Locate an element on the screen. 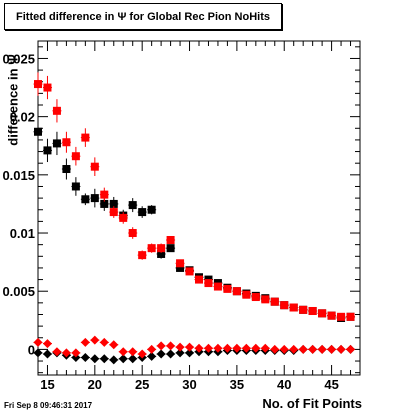  y-axis-label: difference in Ψ is located at coordinates (13, 100).